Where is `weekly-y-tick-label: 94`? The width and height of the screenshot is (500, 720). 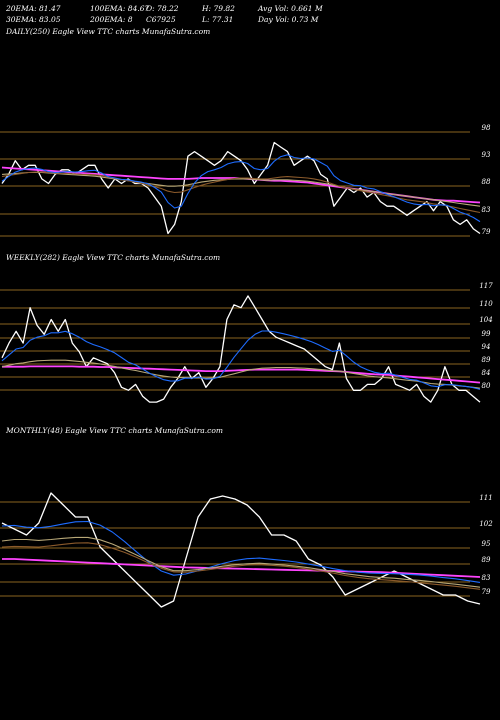 weekly-y-tick-label: 94 is located at coordinates (486, 347).